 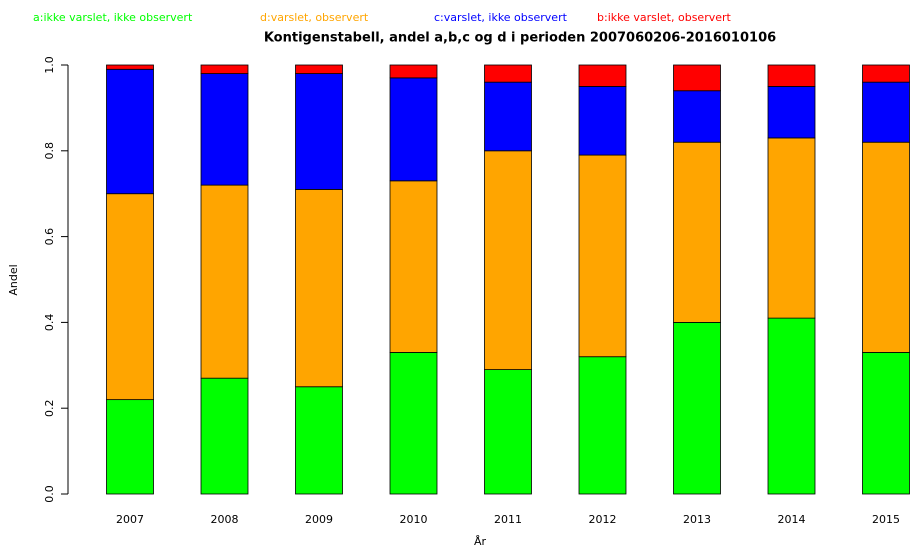 What do you see at coordinates (697, 519) in the screenshot?
I see `x-tick-label: 2013` at bounding box center [697, 519].